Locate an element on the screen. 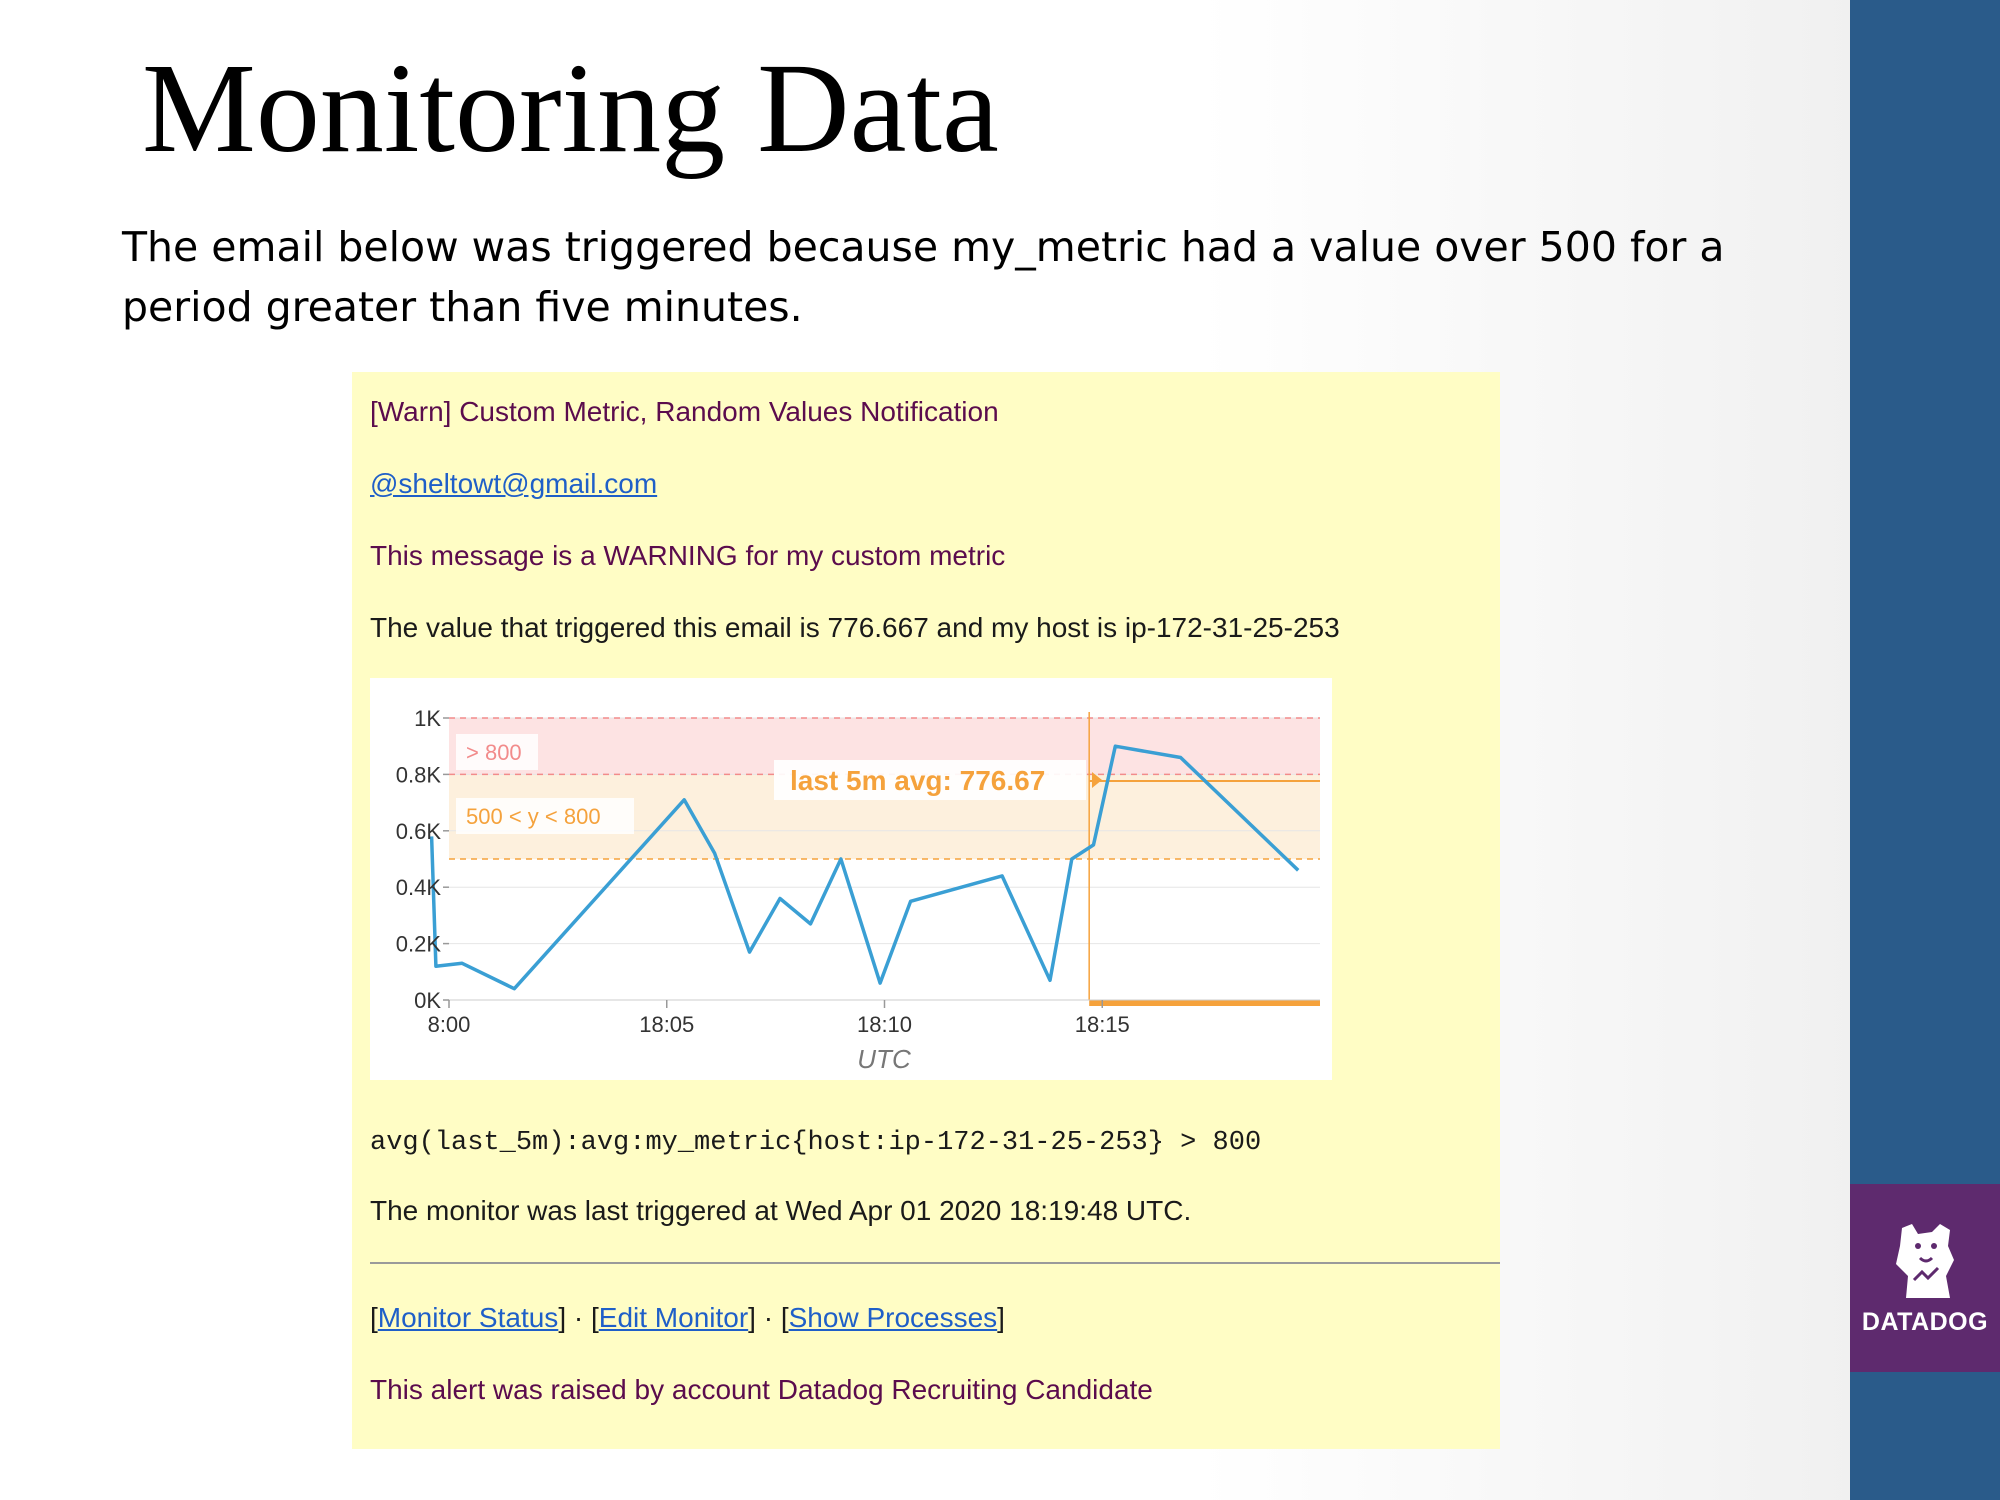 This screenshot has width=2000, height=1500. x-tick-label: 8:00 is located at coordinates (449, 1024).